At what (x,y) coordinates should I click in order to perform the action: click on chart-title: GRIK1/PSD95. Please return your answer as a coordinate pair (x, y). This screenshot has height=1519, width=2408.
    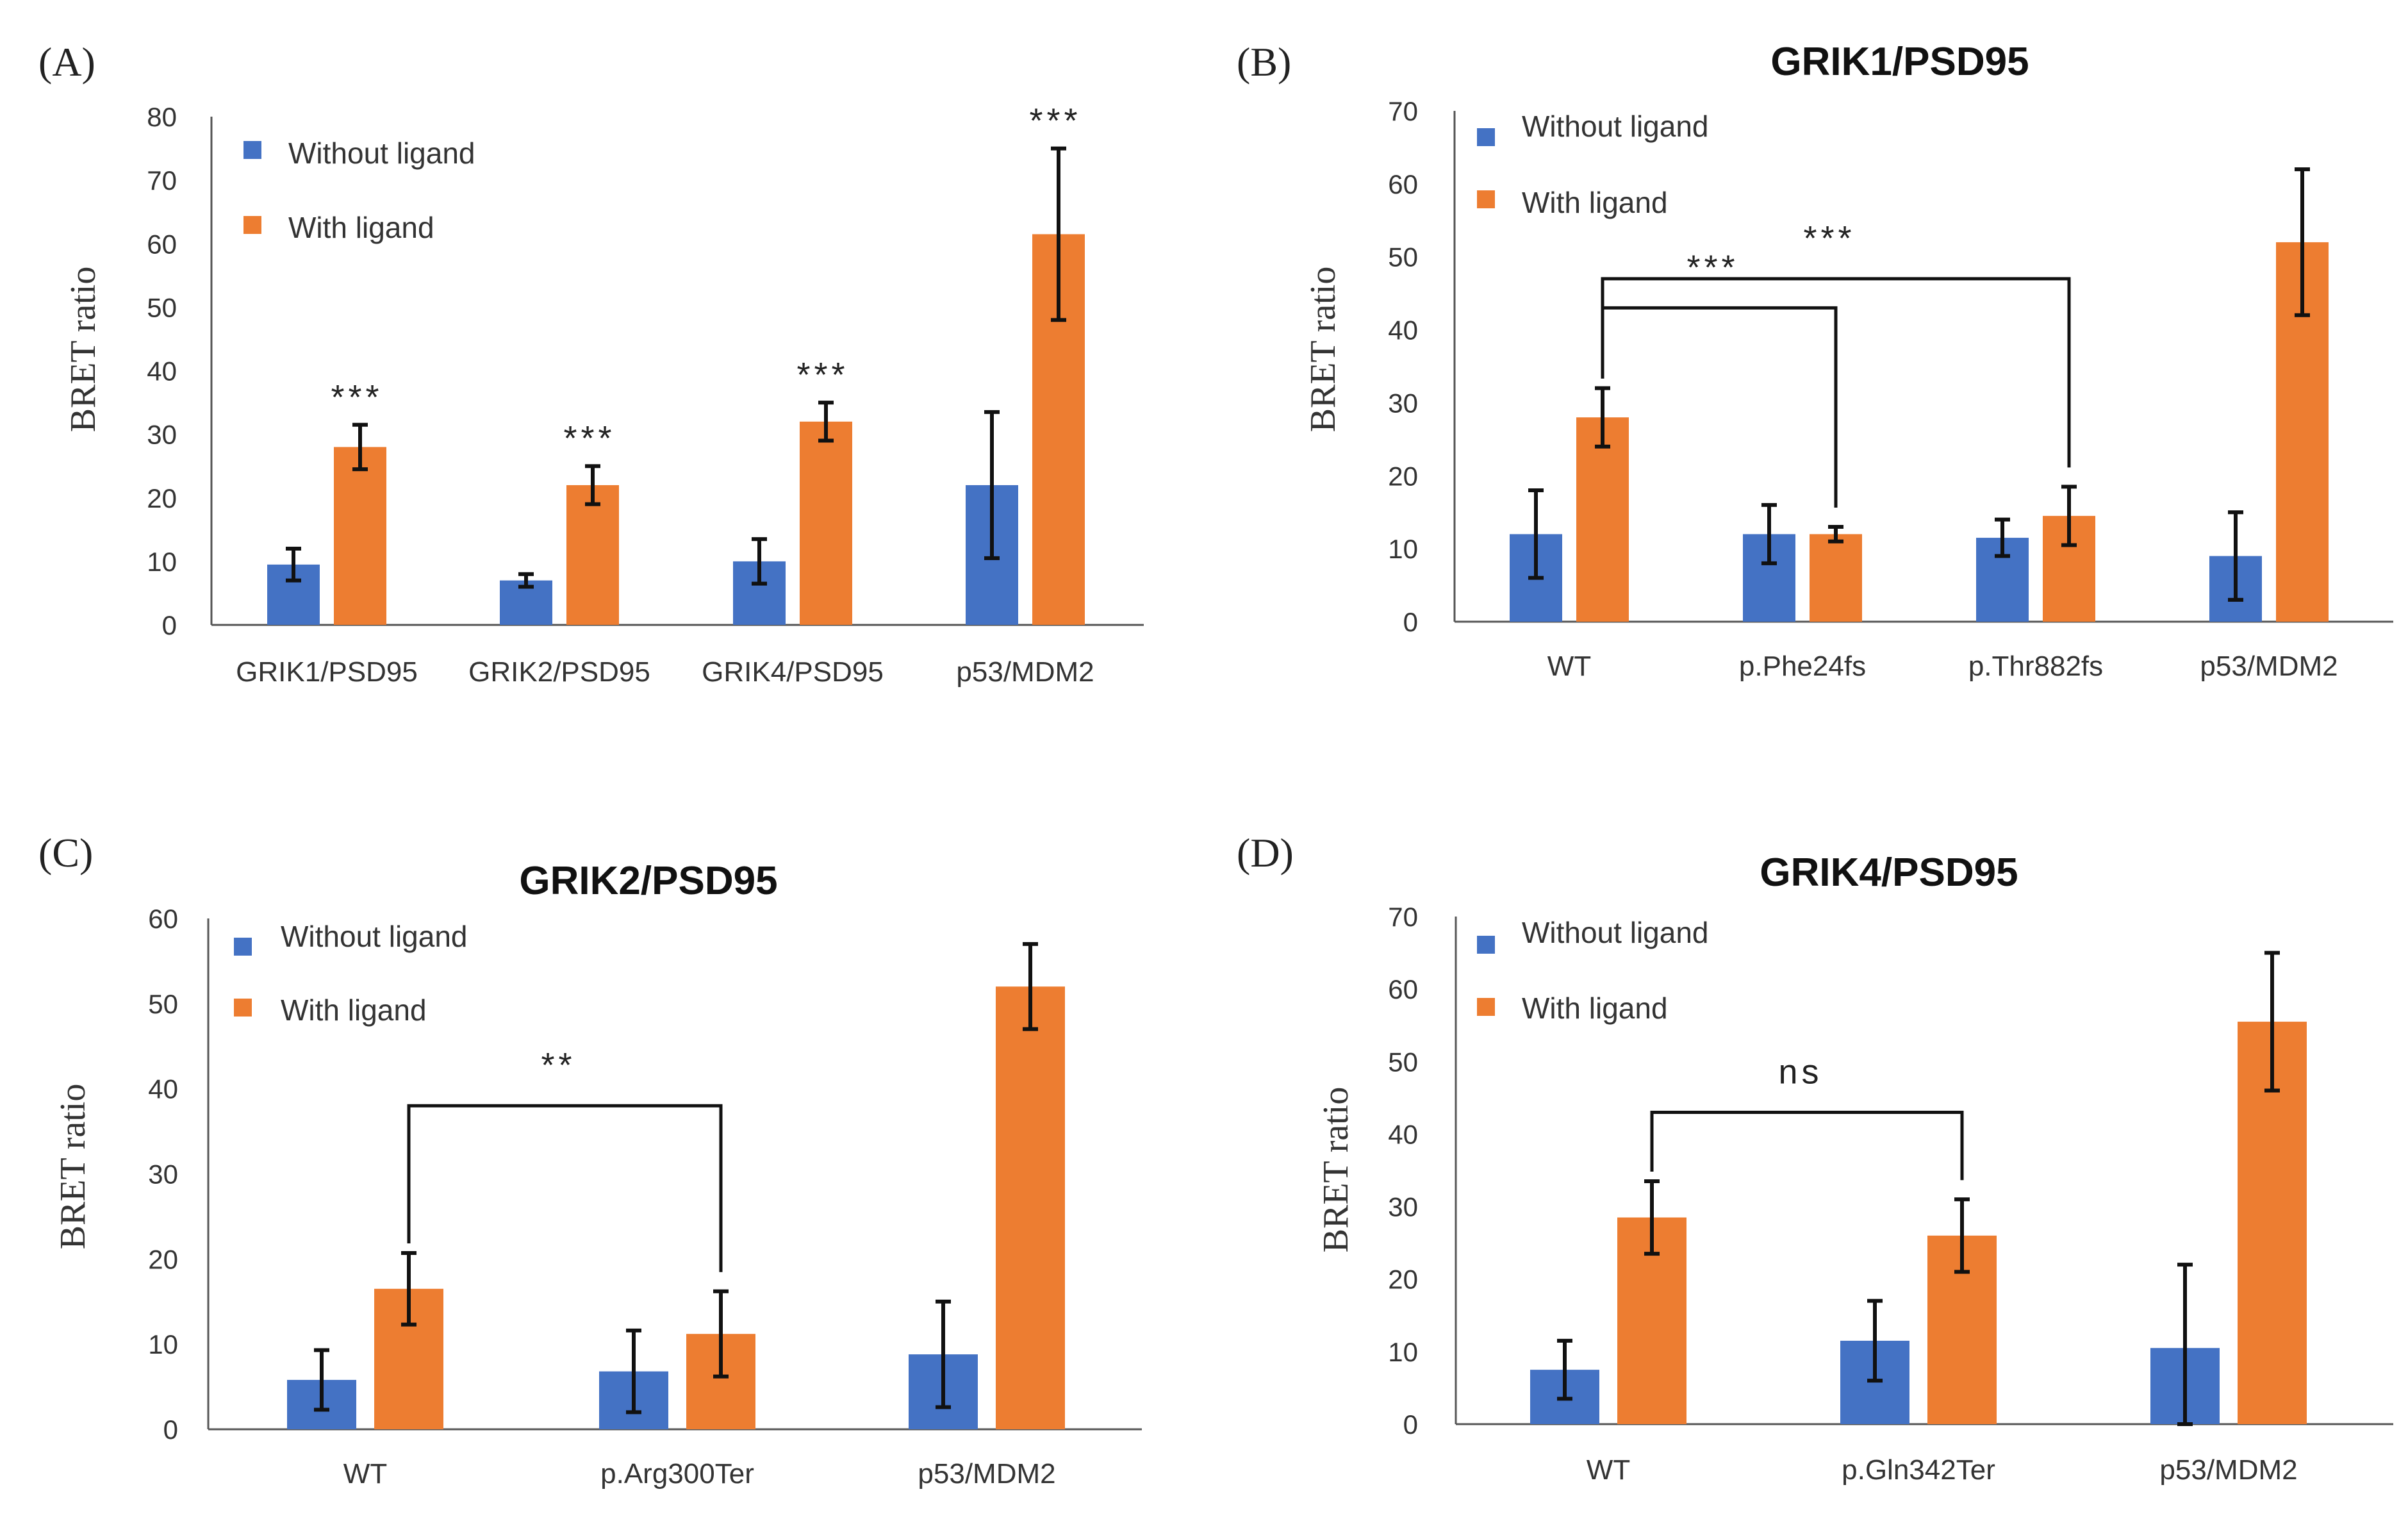
    Looking at the image, I should click on (1900, 62).